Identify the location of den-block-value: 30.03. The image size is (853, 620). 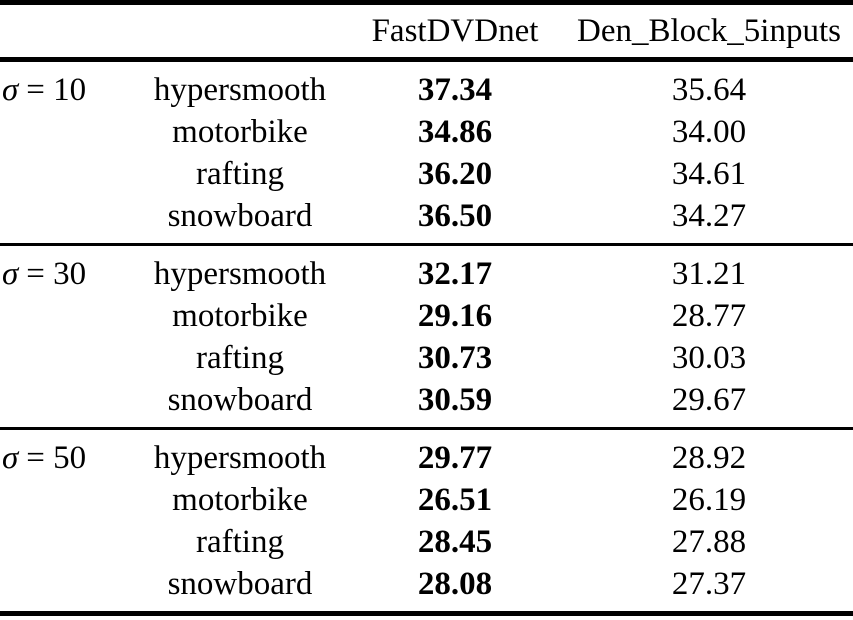
(709, 357).